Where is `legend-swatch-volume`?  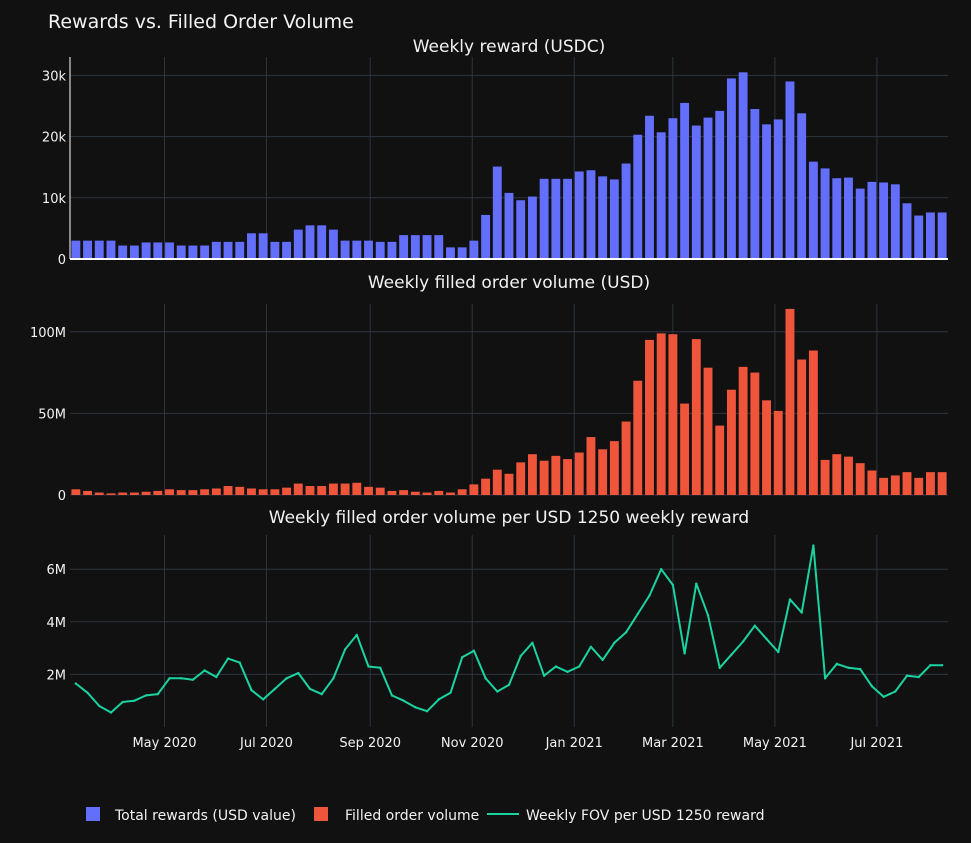 legend-swatch-volume is located at coordinates (321, 814).